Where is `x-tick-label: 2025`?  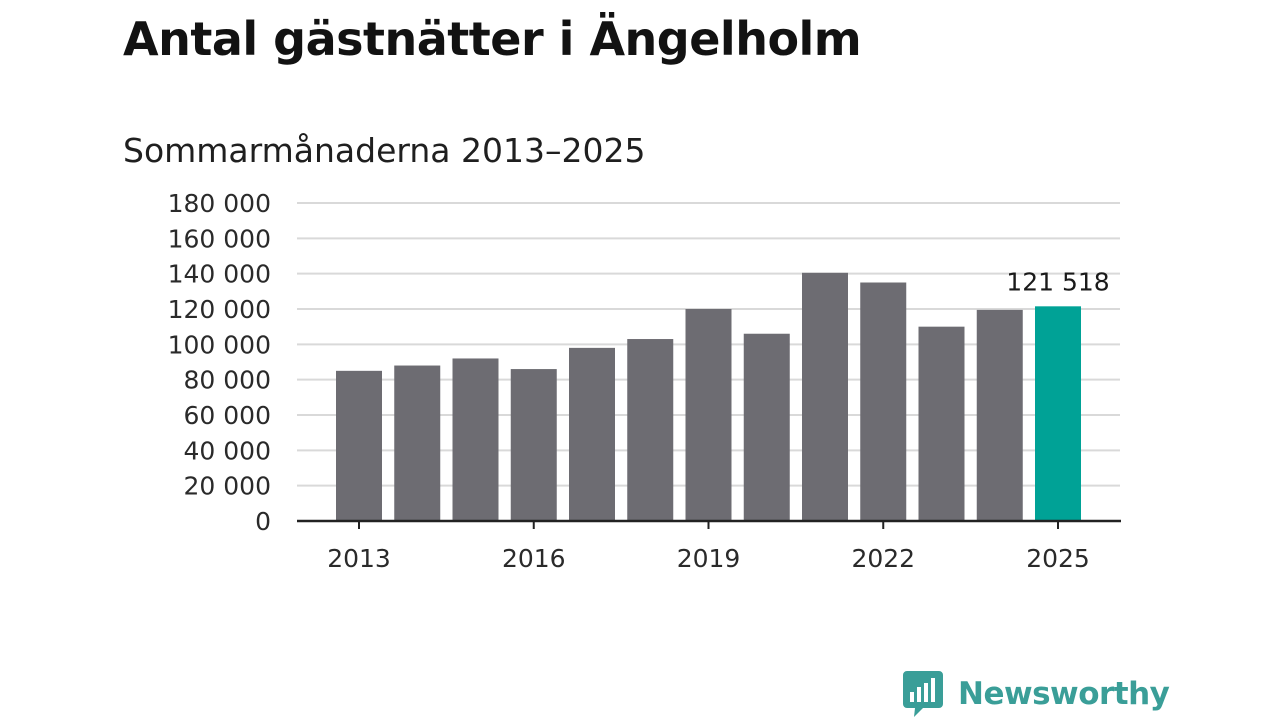
x-tick-label: 2025 is located at coordinates (1058, 558).